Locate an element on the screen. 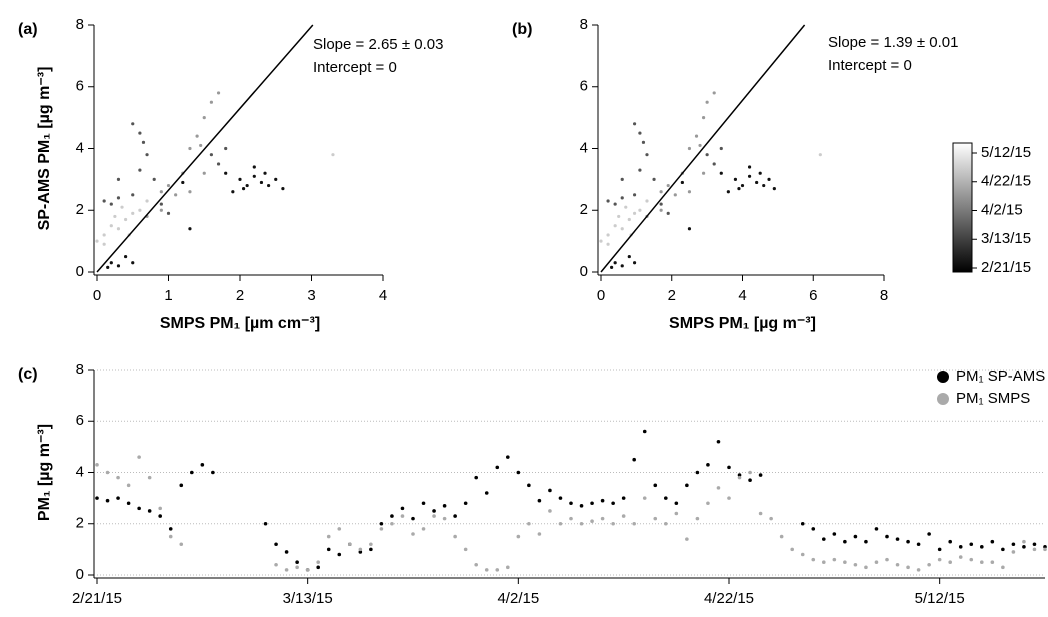  fit-line is located at coordinates (703, 148).